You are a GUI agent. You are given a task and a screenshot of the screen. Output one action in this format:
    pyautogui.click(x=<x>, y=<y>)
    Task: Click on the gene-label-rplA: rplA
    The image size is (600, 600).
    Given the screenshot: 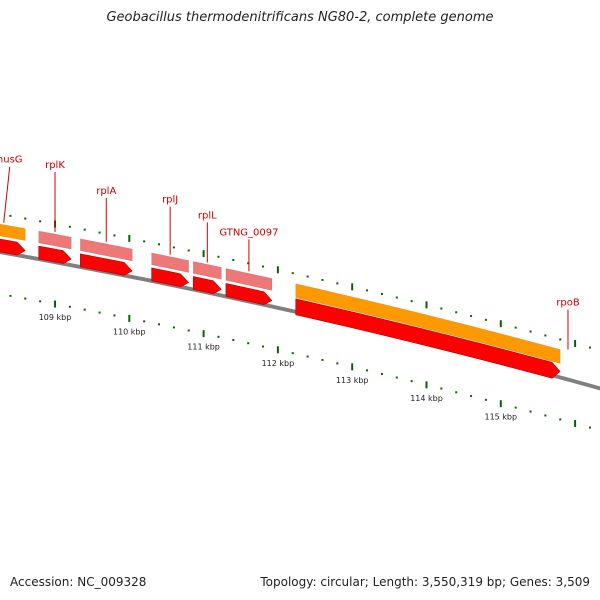 What is the action you would take?
    pyautogui.click(x=106, y=191)
    